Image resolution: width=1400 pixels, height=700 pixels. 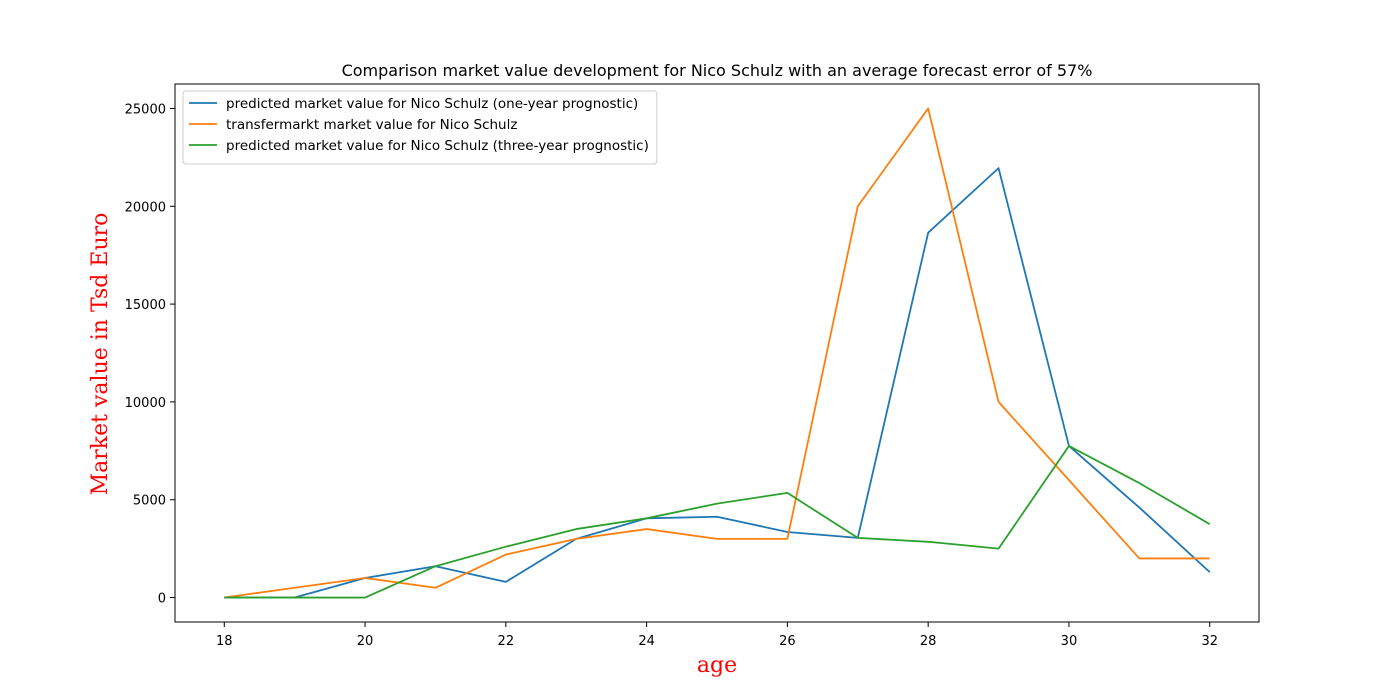 What do you see at coordinates (787, 641) in the screenshot?
I see `x-tick-label: 26` at bounding box center [787, 641].